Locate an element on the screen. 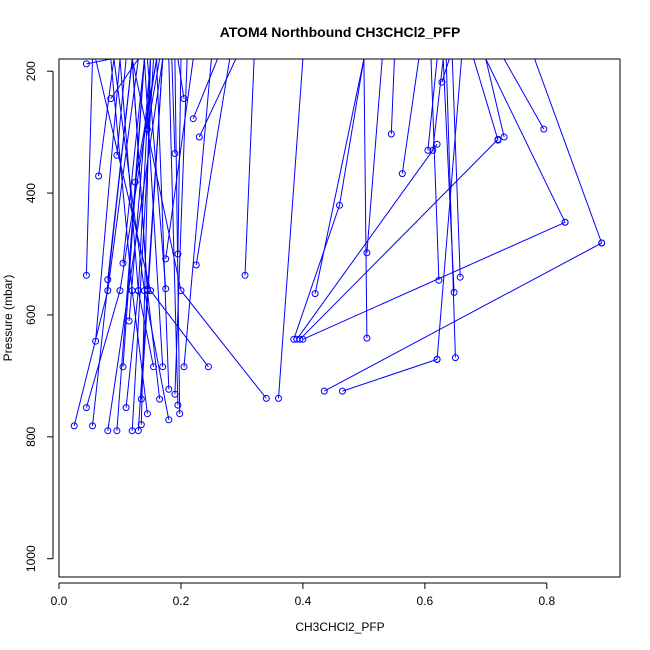 The height and width of the screenshot is (650, 650). y-tick-label: 600 is located at coordinates (31, 315).